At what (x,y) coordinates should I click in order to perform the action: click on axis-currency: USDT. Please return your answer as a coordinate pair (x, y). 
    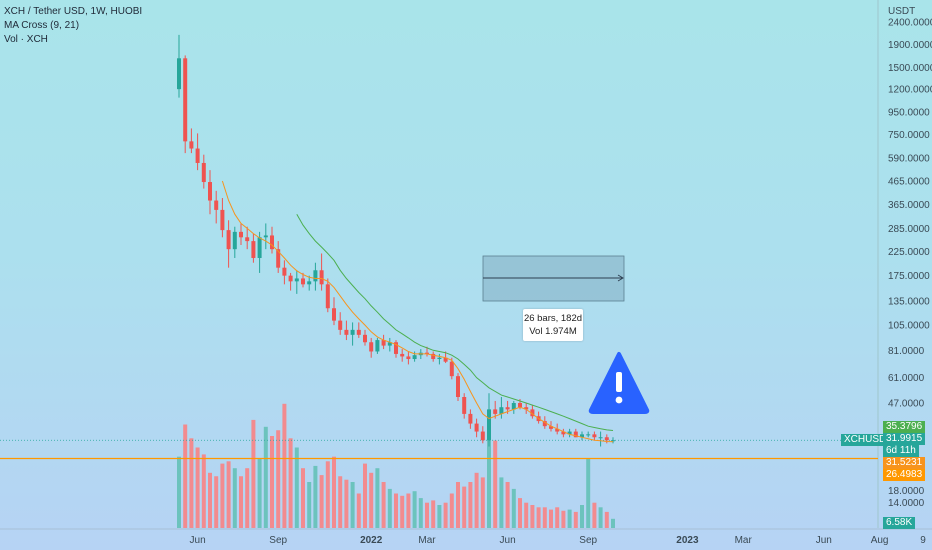
    Looking at the image, I should click on (901, 11).